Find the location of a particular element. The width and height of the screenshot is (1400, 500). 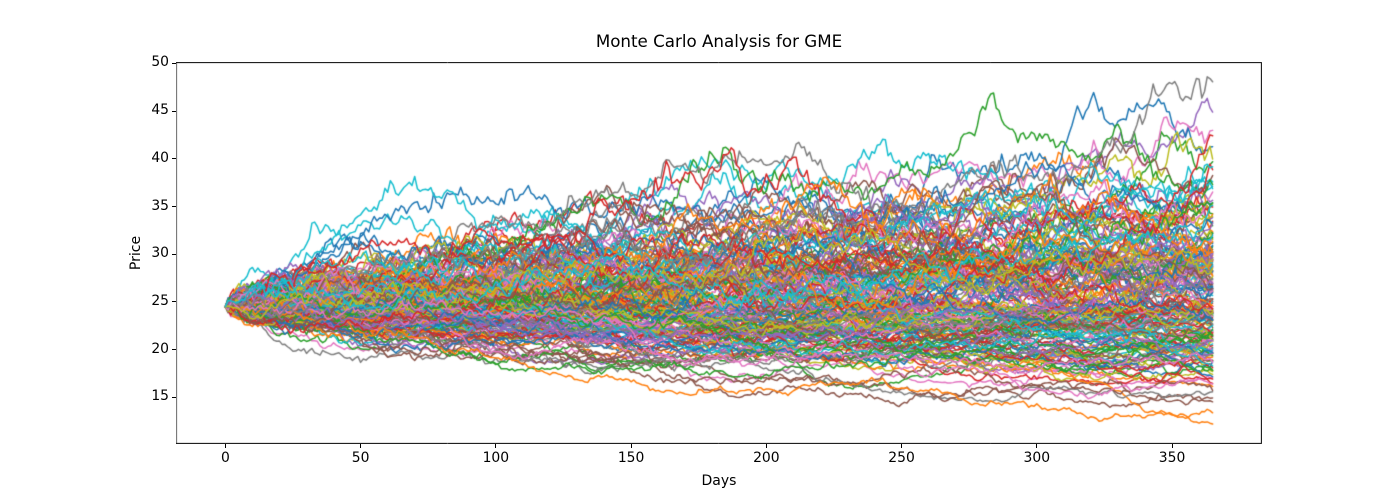

y-tick-label: 45 is located at coordinates (160, 110).